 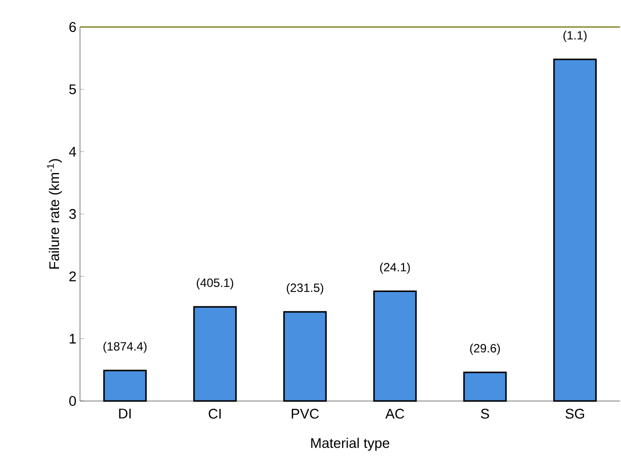 What do you see at coordinates (72, 89) in the screenshot?
I see `y-tick-label: 5` at bounding box center [72, 89].